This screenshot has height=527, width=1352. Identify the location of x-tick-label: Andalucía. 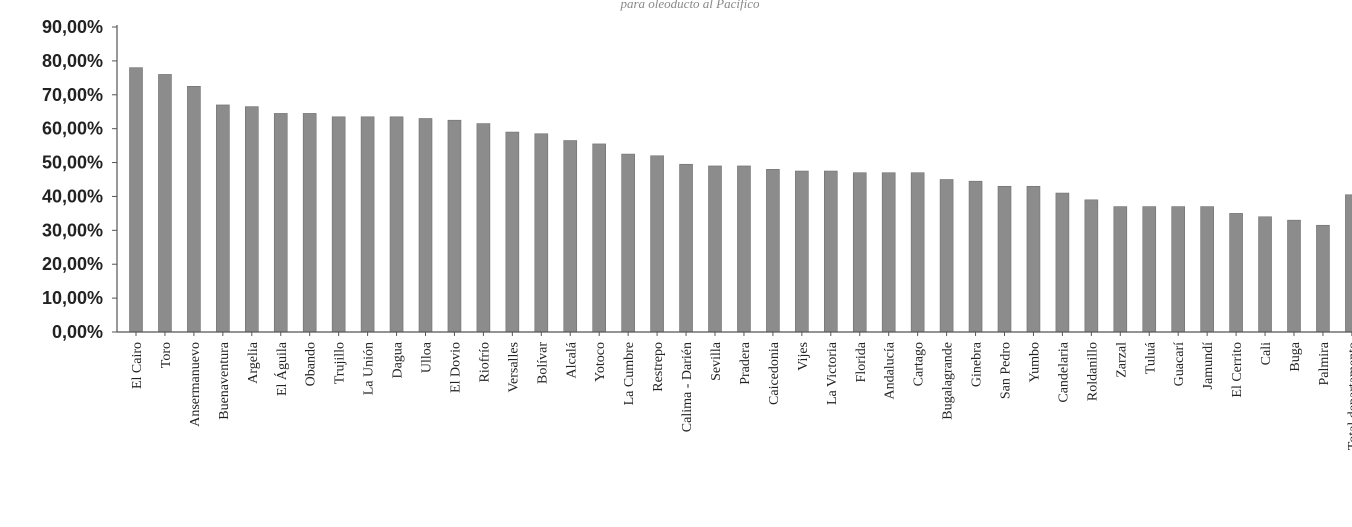
(890, 370).